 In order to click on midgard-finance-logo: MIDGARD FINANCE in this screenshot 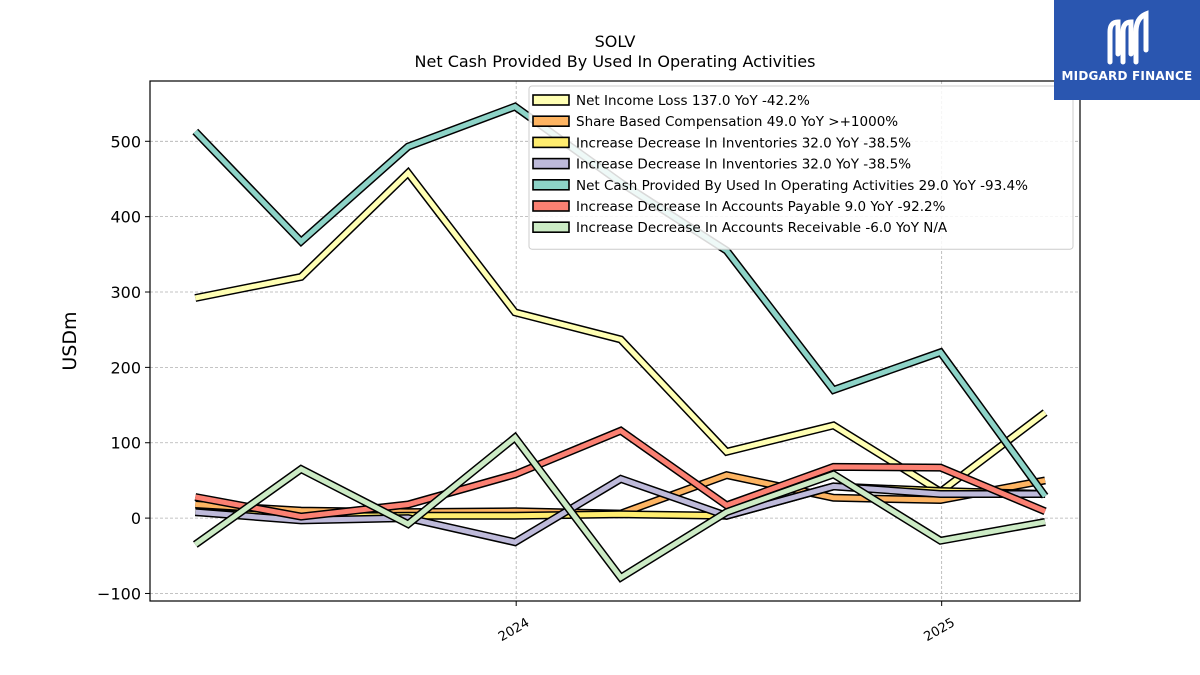, I will do `click(1127, 50)`.